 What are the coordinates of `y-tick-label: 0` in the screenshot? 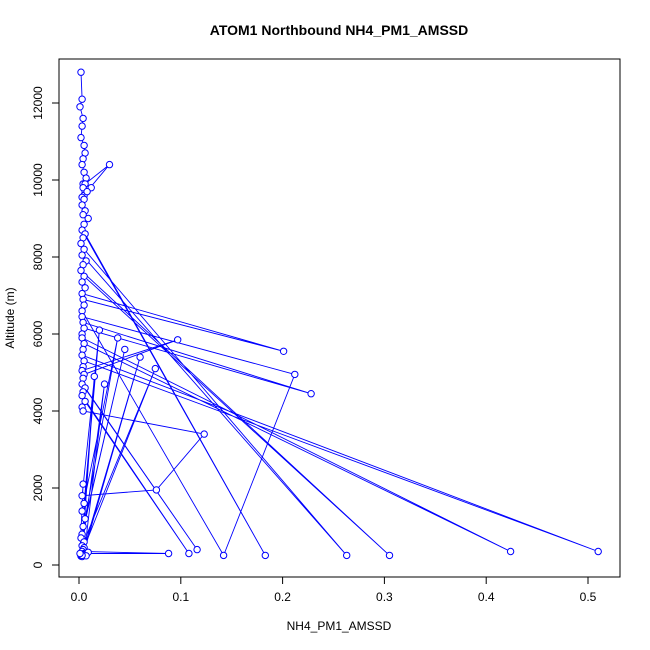 It's located at (38, 564).